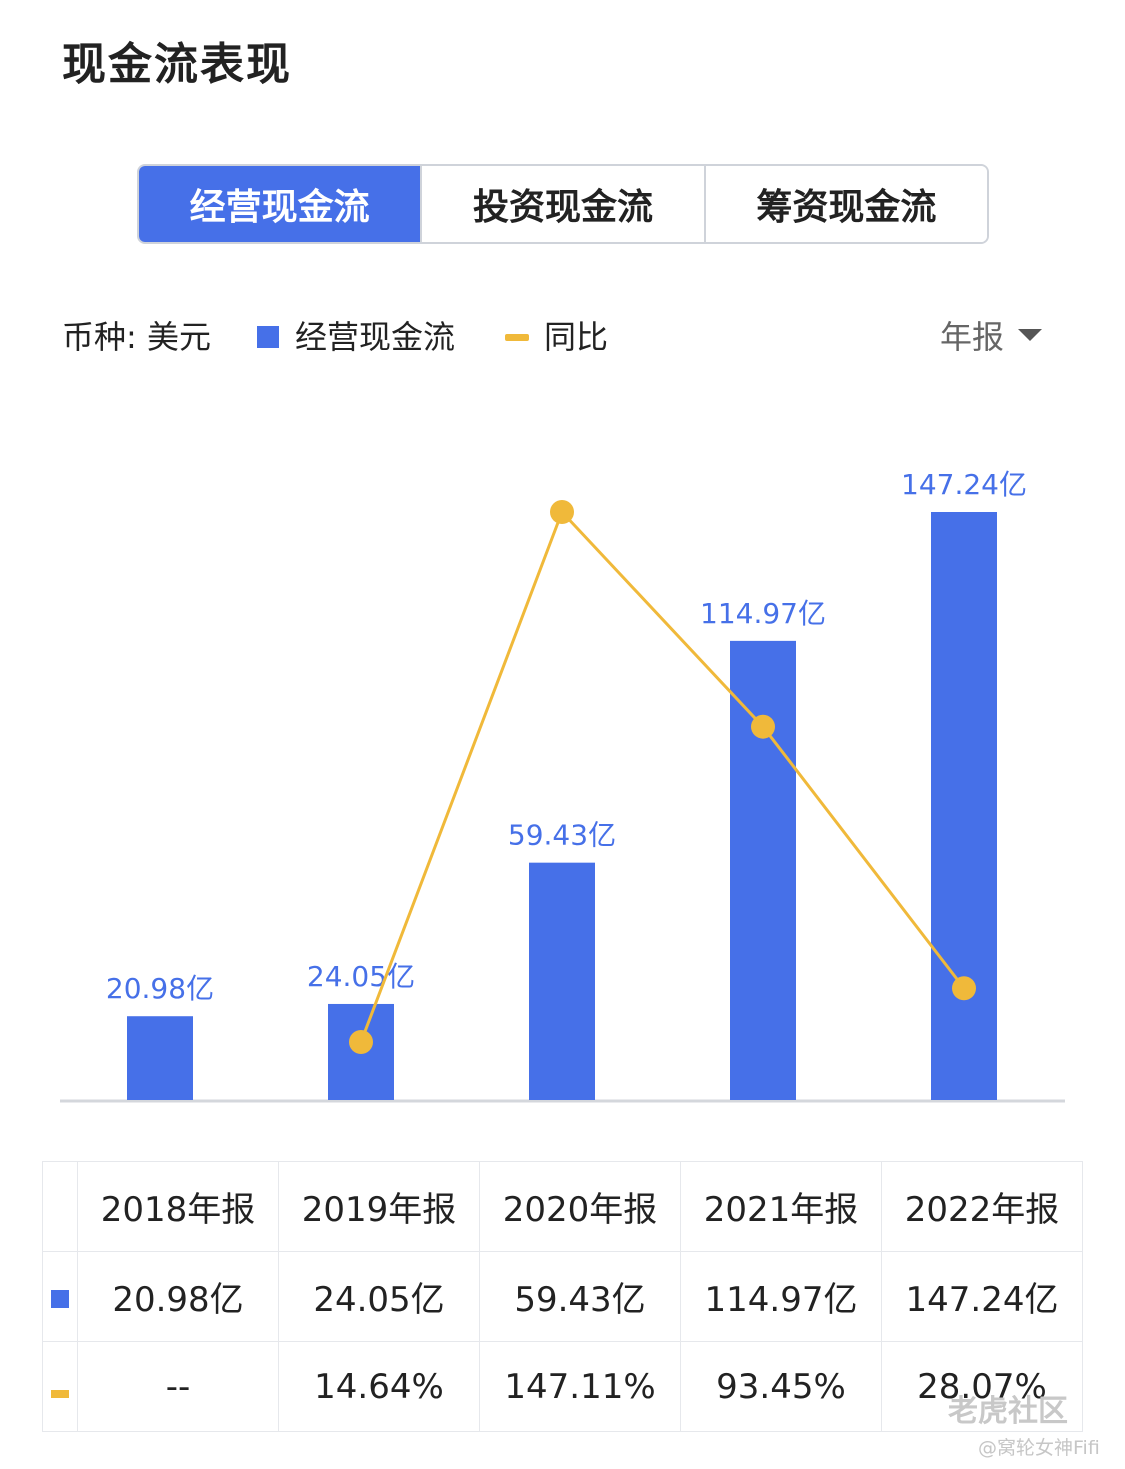 This screenshot has height=1469, width=1125. What do you see at coordinates (781, 1296) in the screenshot?
I see `table-cell: 114.97亿` at bounding box center [781, 1296].